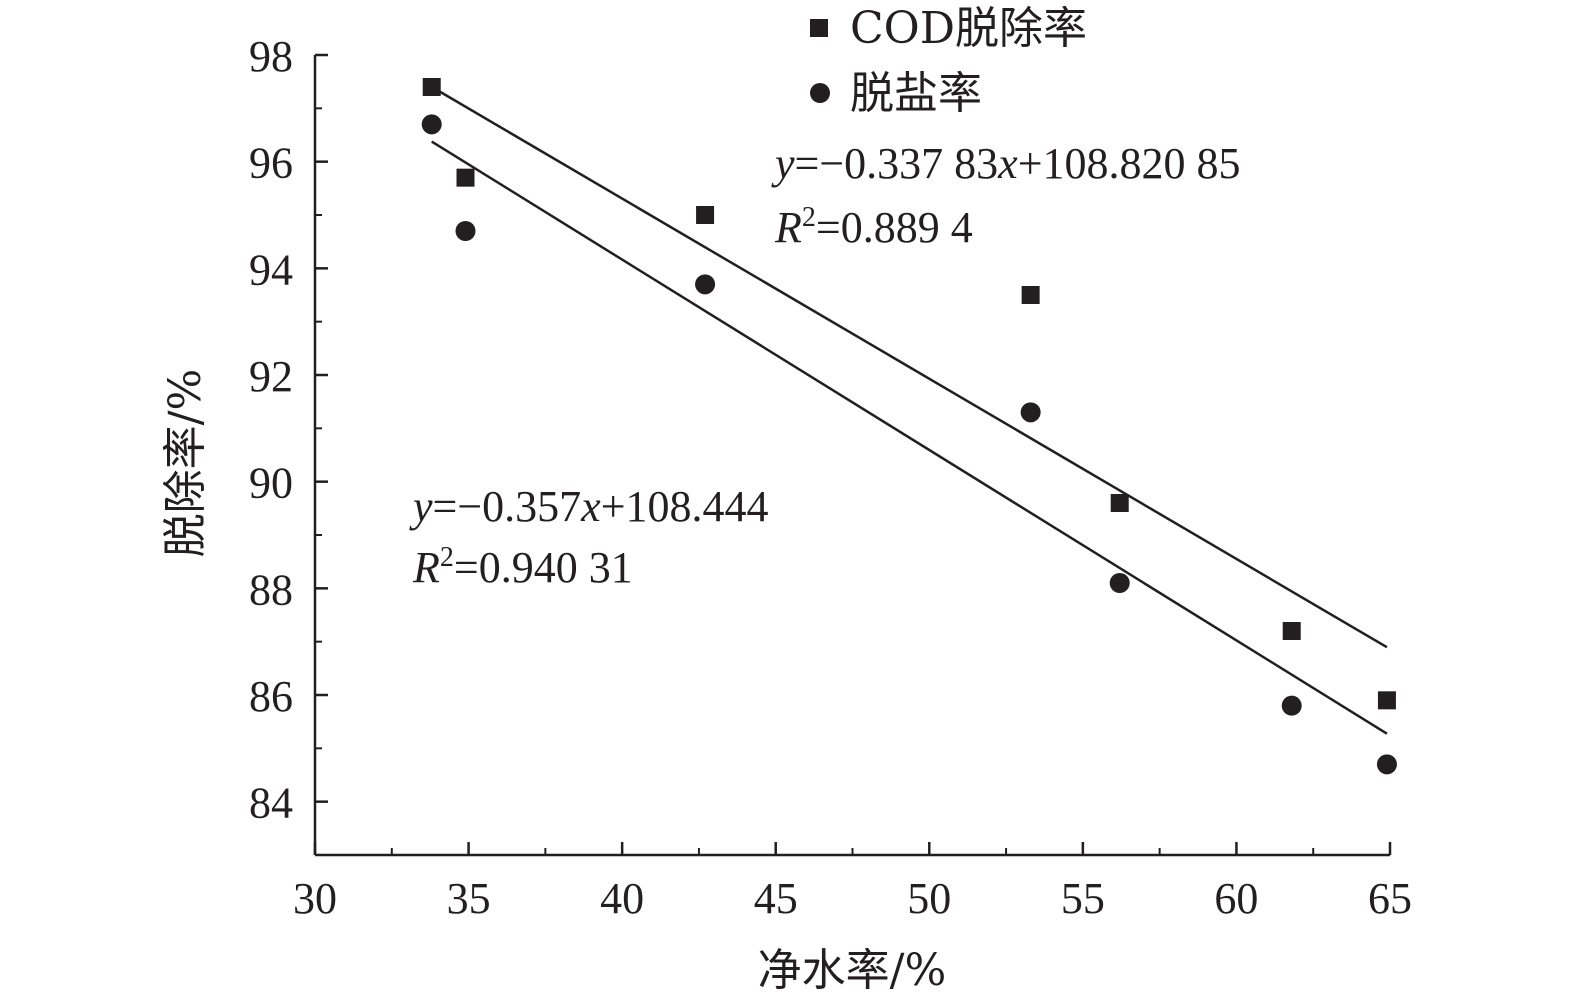  Describe the element at coordinates (185, 463) in the screenshot. I see `y-axis-title: 脱除率/%` at that location.